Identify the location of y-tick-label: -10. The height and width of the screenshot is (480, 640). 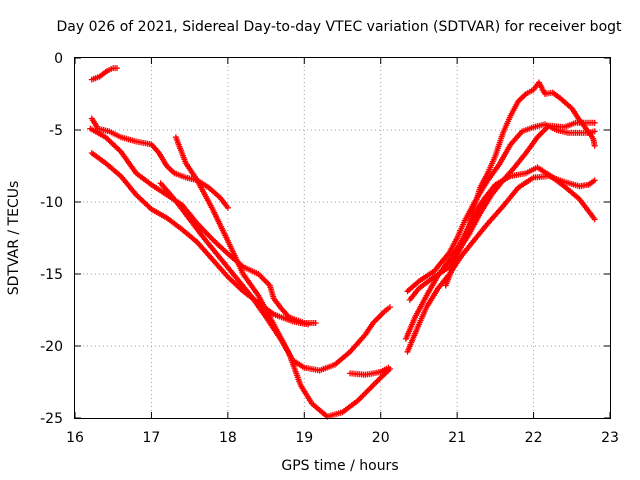
(51, 203).